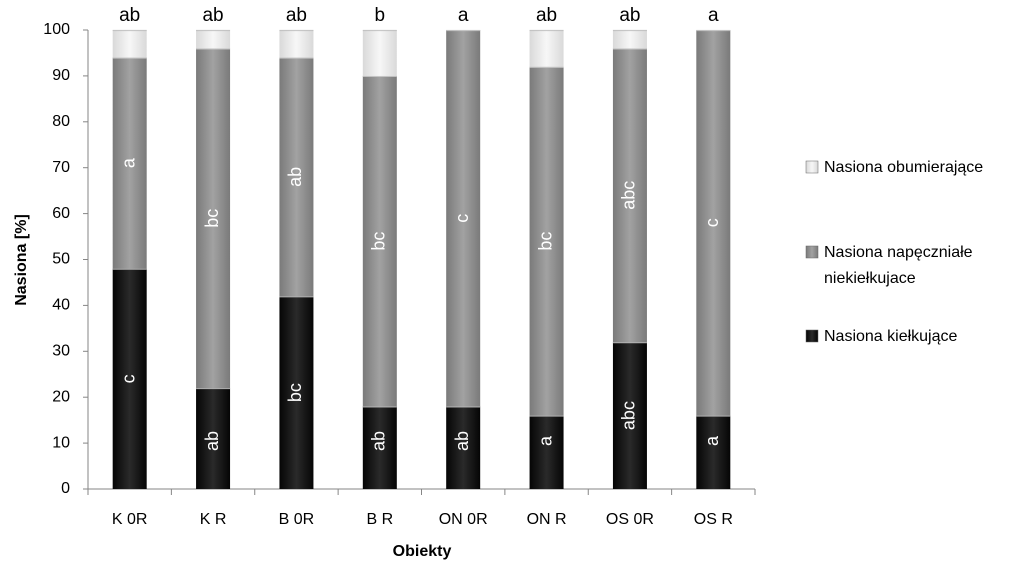  Describe the element at coordinates (870, 278) in the screenshot. I see `legend-label: niekiełkujace` at that location.